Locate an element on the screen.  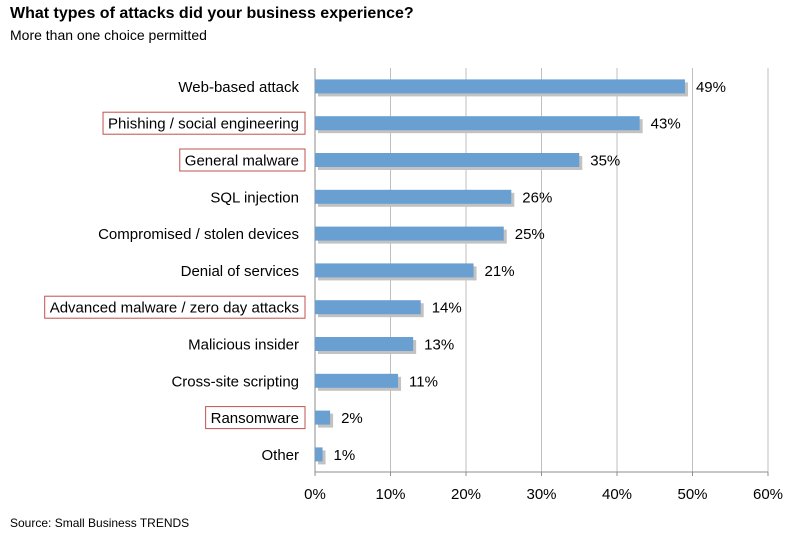
x-tick-label: 10% is located at coordinates (390, 494).